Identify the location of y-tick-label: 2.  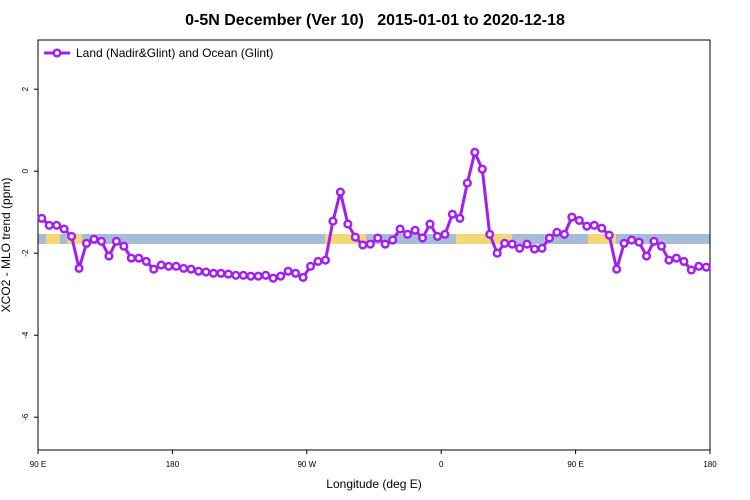
(25, 88).